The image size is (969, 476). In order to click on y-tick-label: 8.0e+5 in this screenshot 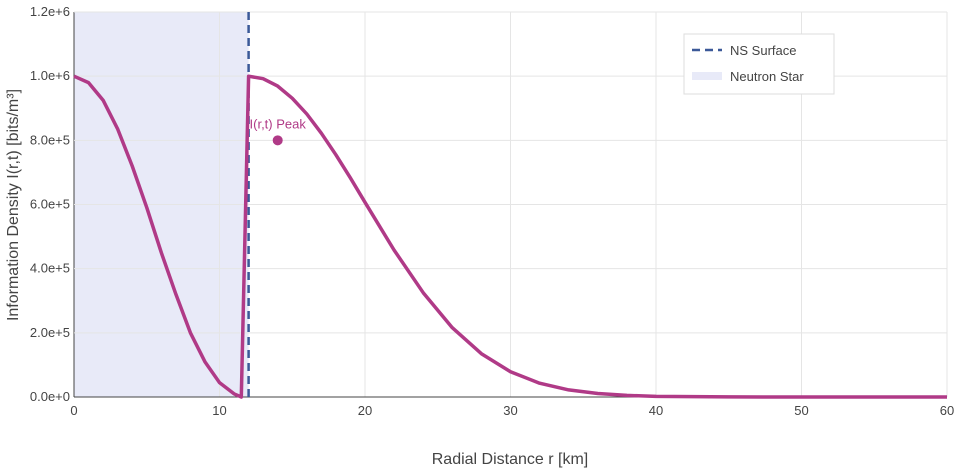, I will do `click(50, 139)`.